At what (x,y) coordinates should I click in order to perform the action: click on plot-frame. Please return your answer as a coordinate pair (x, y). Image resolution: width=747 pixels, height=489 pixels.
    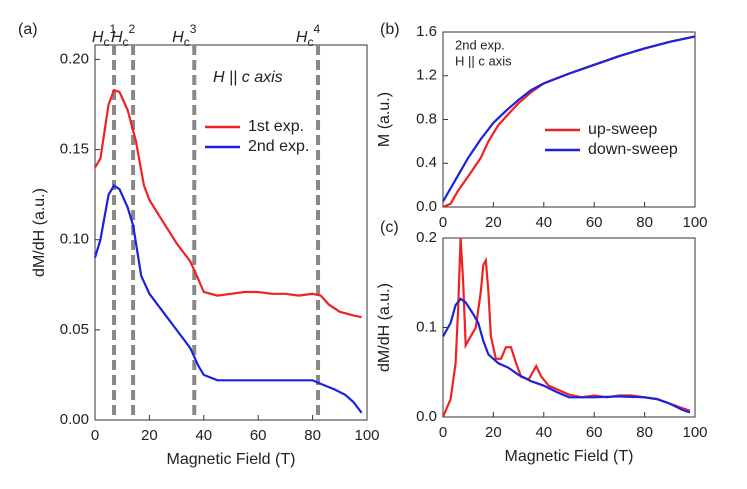
    Looking at the image, I should click on (569, 327).